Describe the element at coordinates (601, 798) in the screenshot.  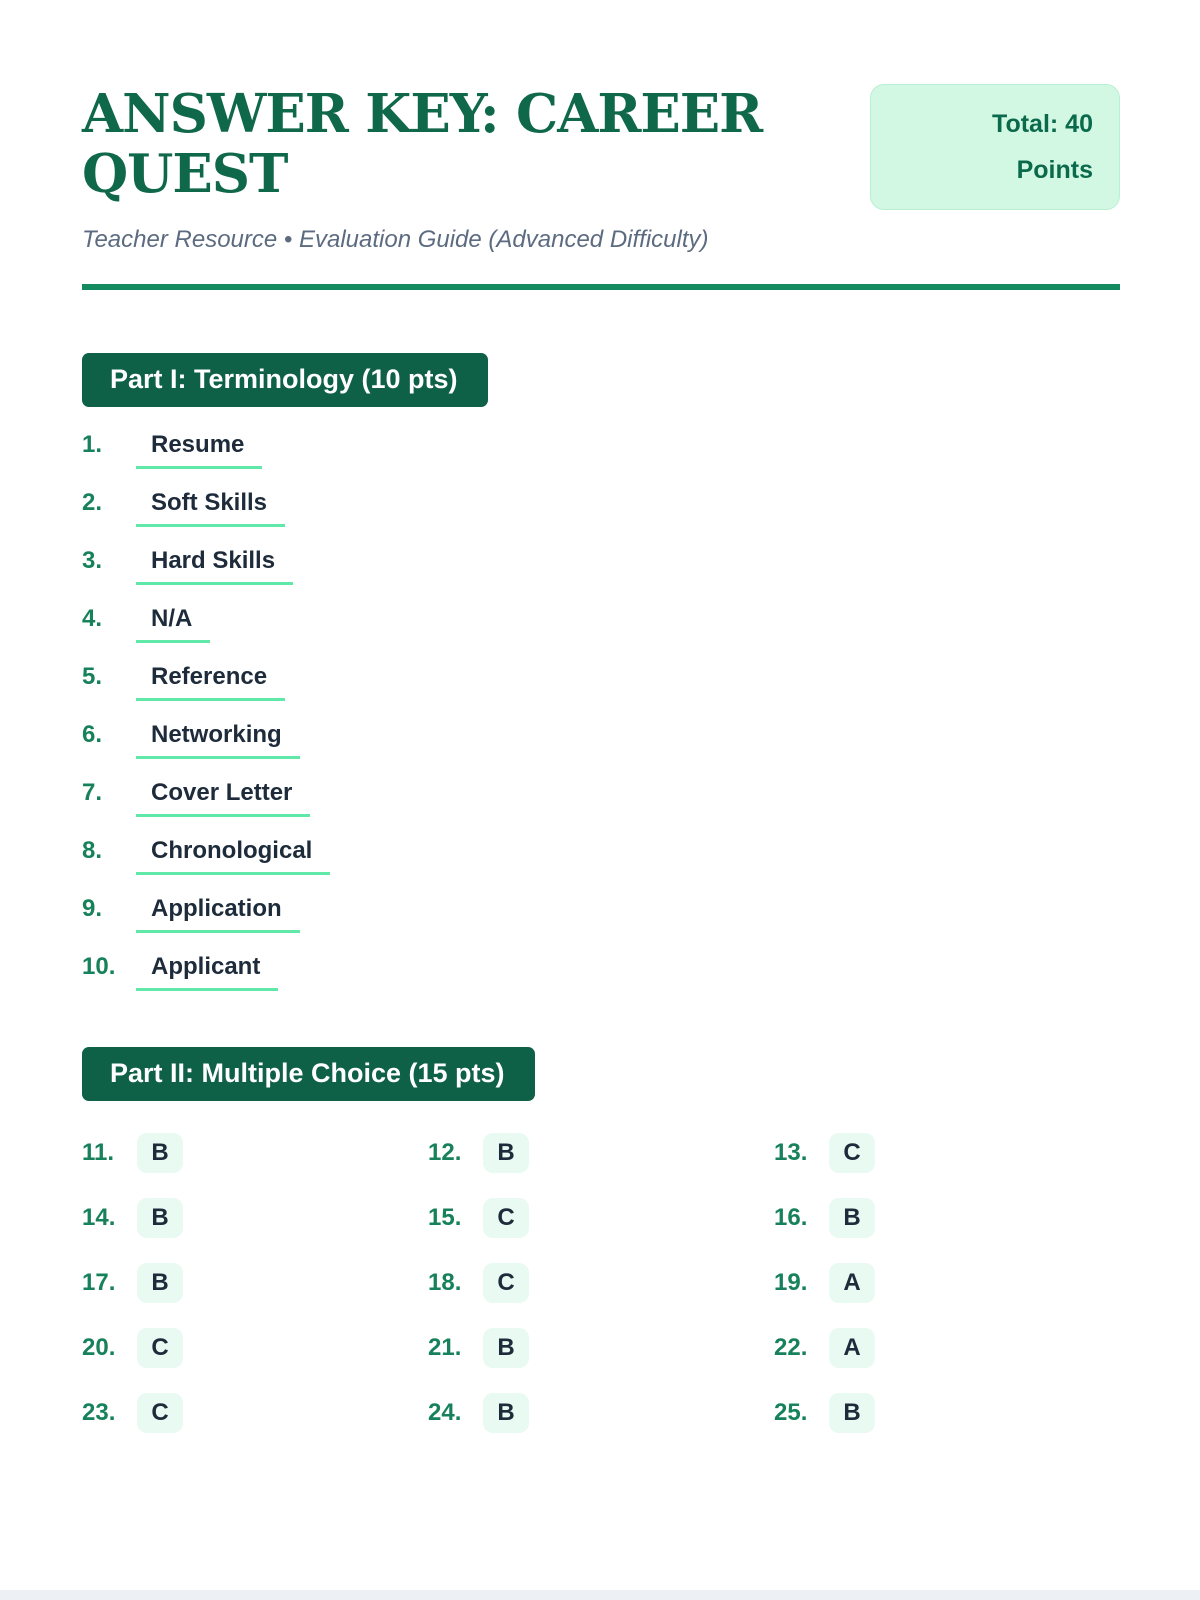
I see `terminology-list-item: 7. Cover Letter` at that location.